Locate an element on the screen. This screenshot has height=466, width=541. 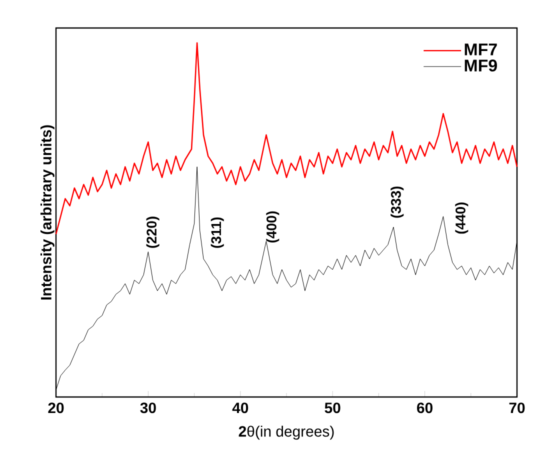
legend-label: MF7 is located at coordinates (480, 50).